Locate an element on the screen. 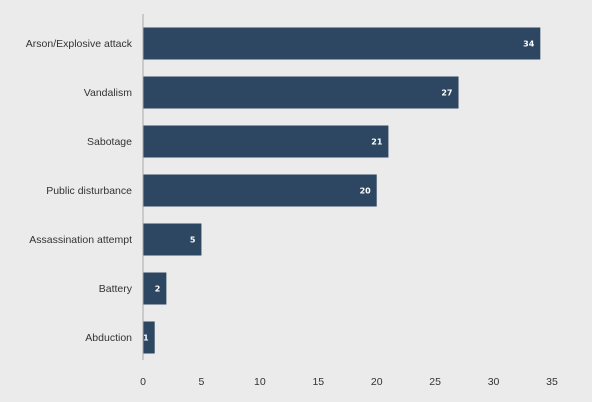 This screenshot has width=592, height=402. category-label: Arson/Explosive attack is located at coordinates (79, 44).